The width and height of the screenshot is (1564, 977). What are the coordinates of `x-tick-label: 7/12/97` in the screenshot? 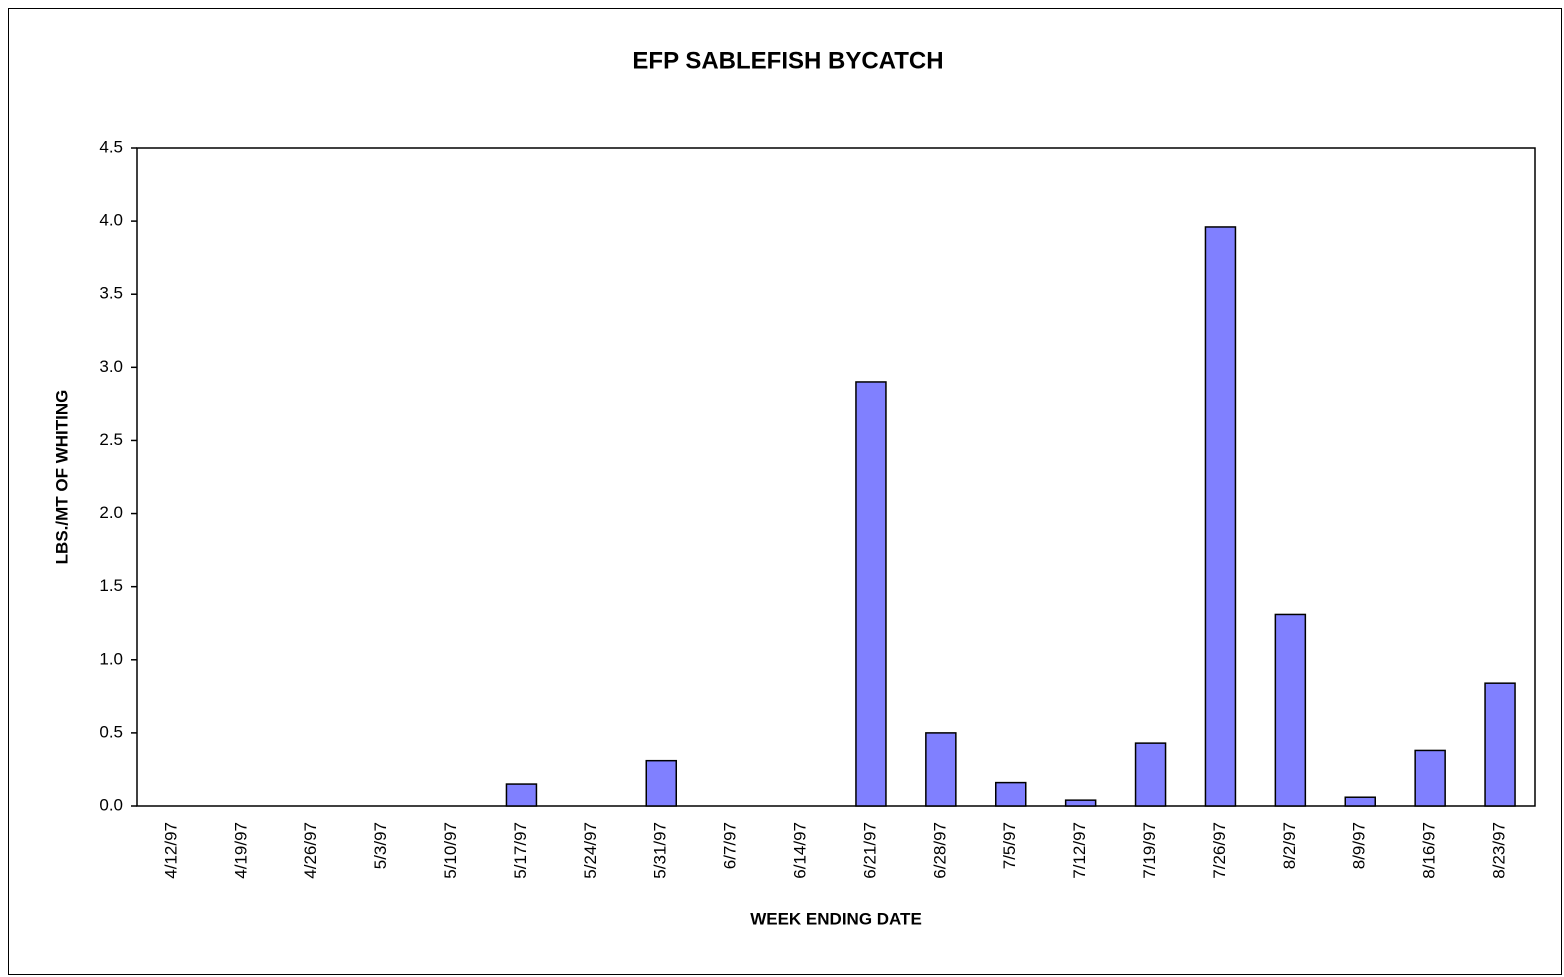 It's located at (1079, 850).